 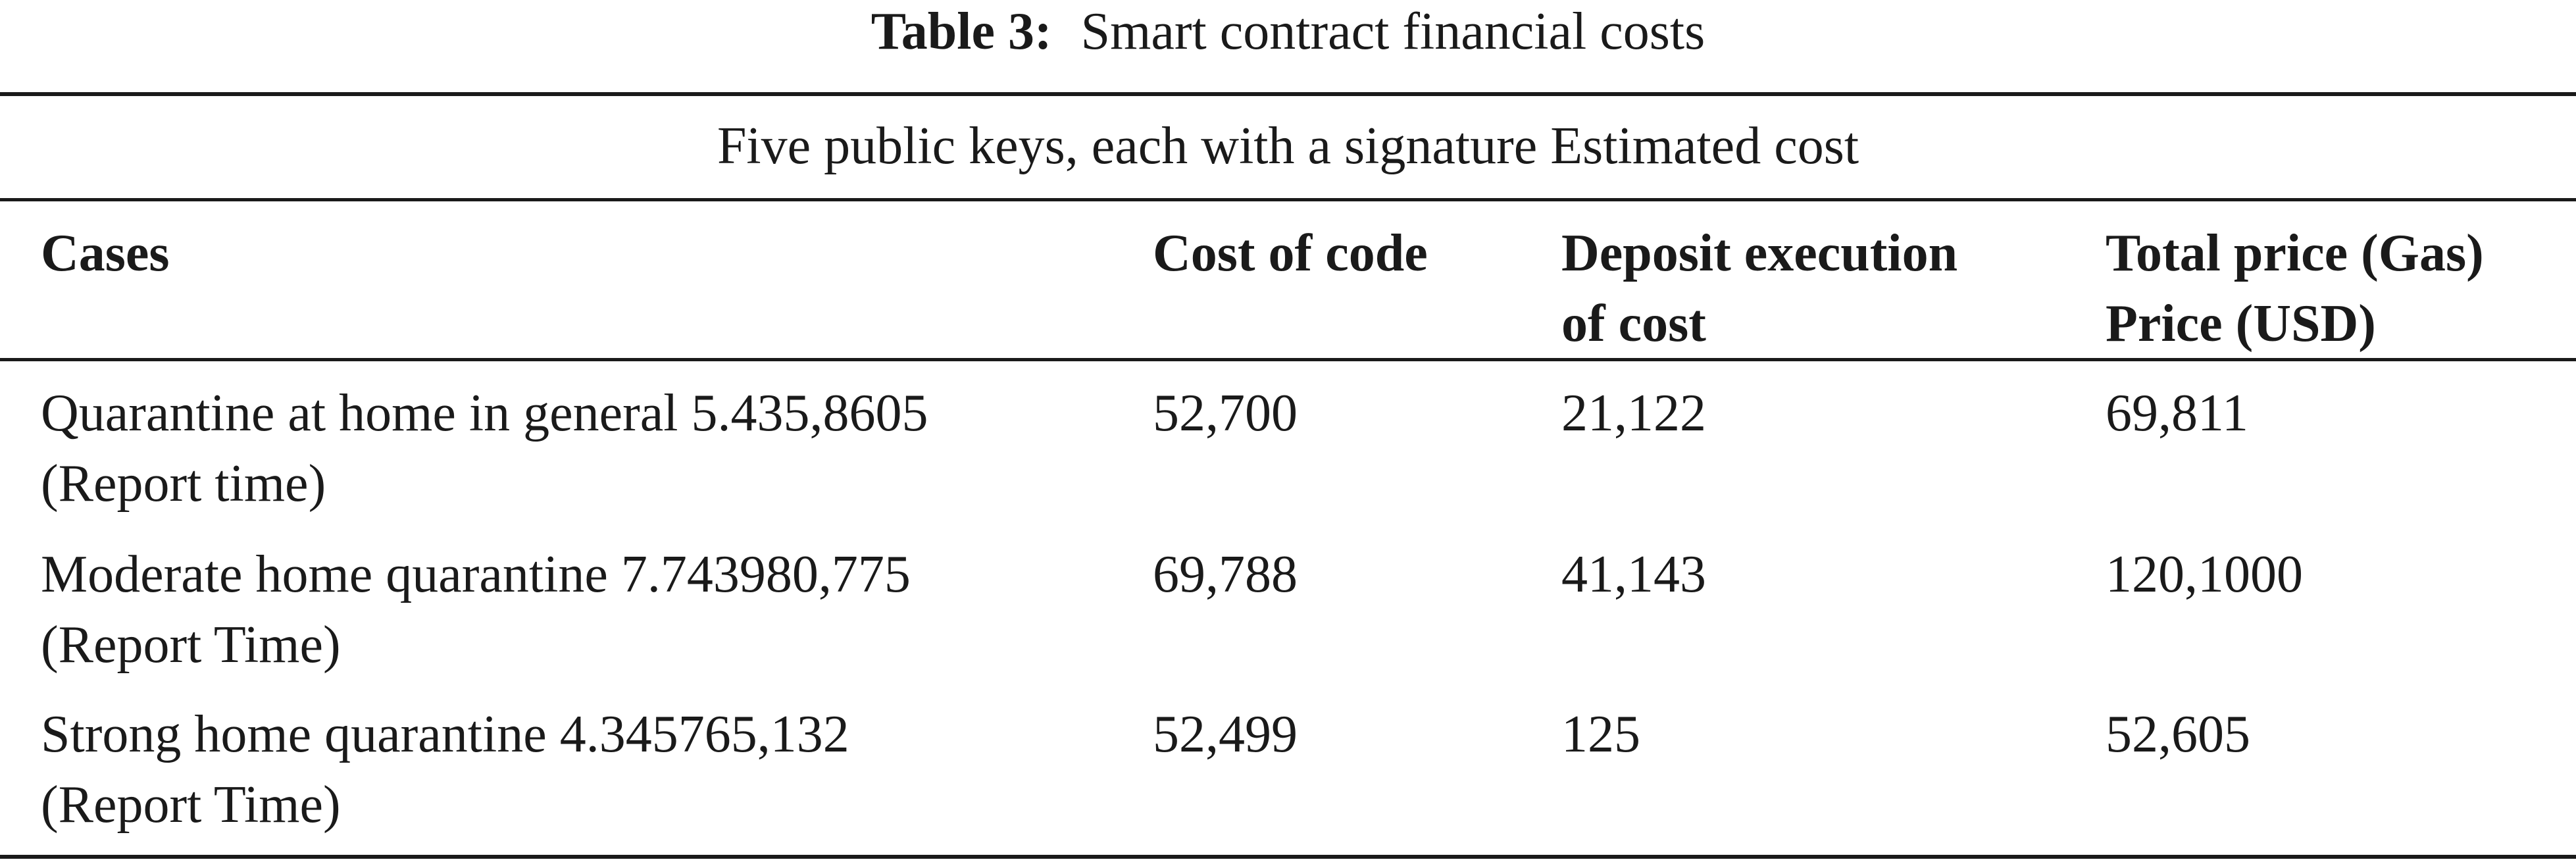 I want to click on deposit-execution-cell: 125, so click(x=1600, y=734).